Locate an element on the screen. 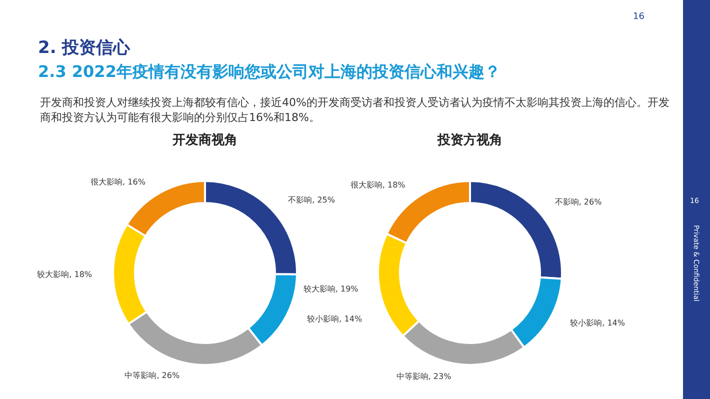 The image size is (710, 399). slice-label: 很大影响, 16% is located at coordinates (118, 182).